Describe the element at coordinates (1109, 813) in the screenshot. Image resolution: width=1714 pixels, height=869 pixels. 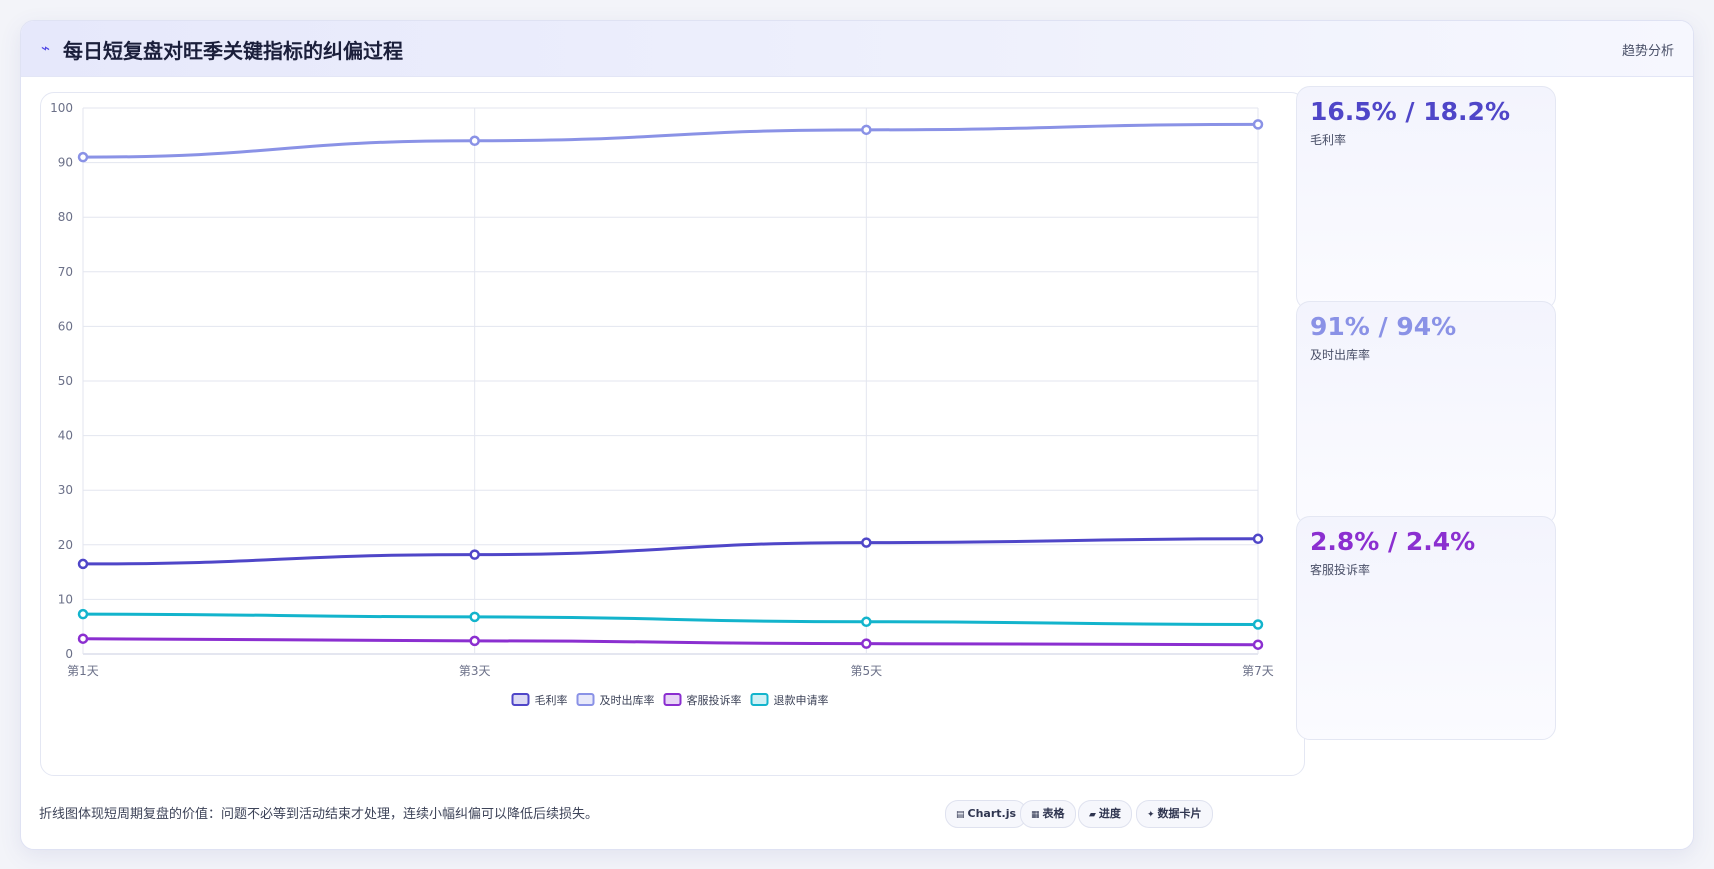
I see `chip-label: 进度` at that location.